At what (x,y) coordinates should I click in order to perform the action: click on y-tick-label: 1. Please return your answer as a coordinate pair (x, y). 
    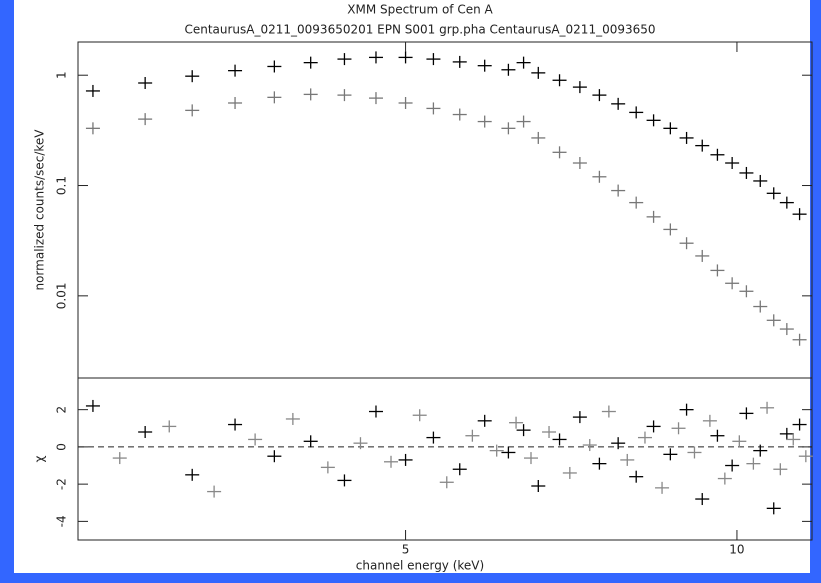
    Looking at the image, I should click on (62, 75).